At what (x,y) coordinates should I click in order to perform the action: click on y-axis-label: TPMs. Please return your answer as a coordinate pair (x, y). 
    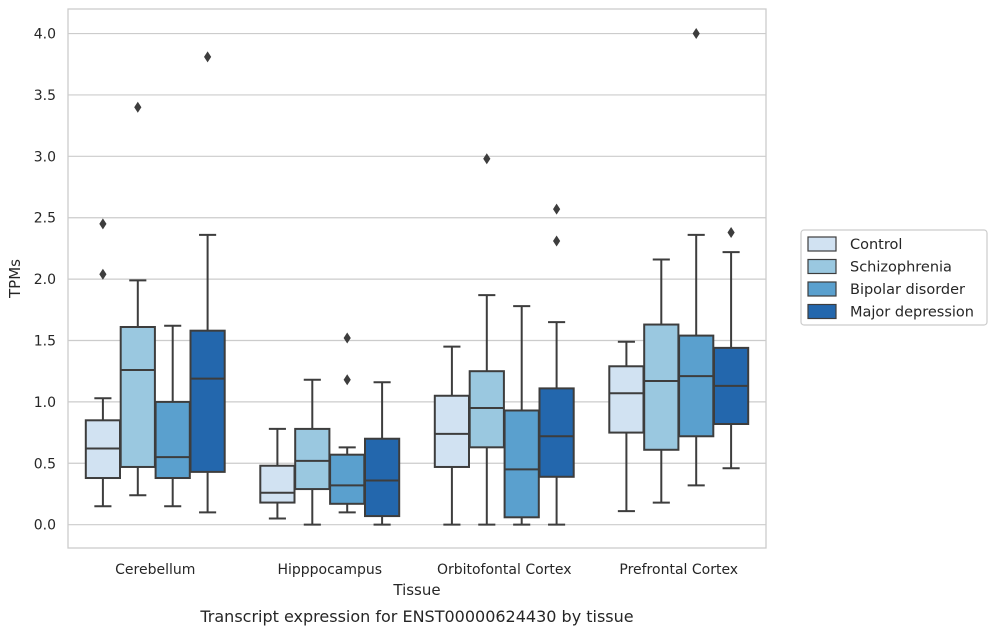
    Looking at the image, I should click on (15, 279).